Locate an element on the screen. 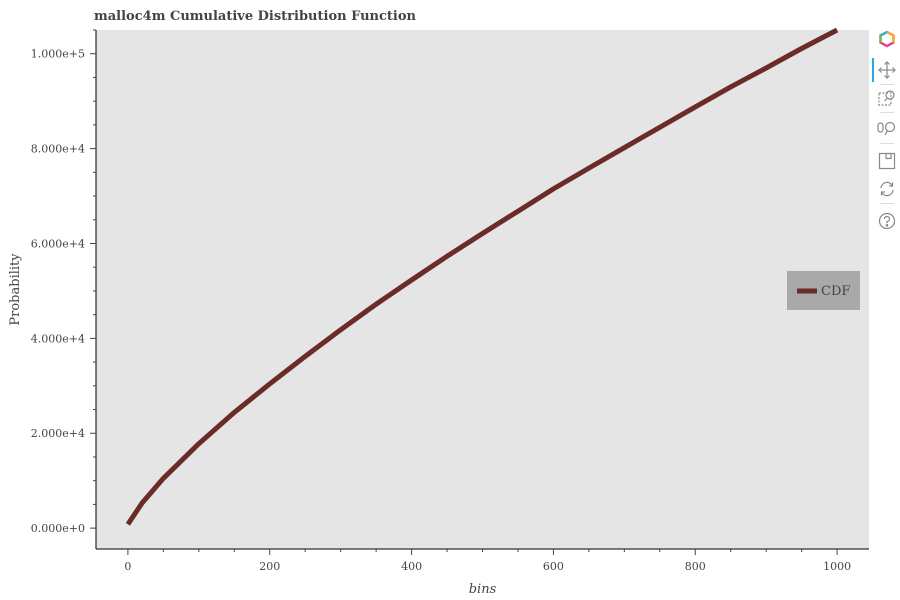 This screenshot has width=900, height=600. box-zoom-icon is located at coordinates (887, 98).